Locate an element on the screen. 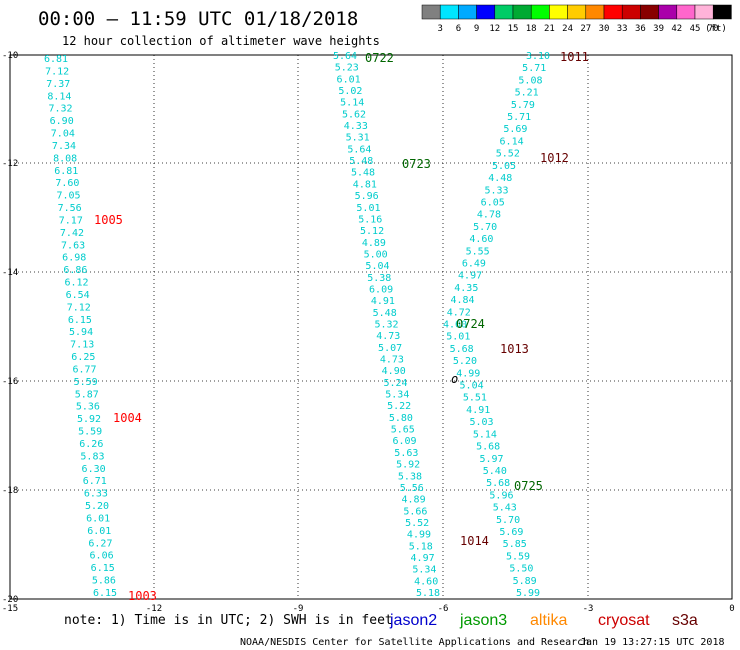 The image size is (740, 650). swh-value: 5.55 is located at coordinates (478, 251).